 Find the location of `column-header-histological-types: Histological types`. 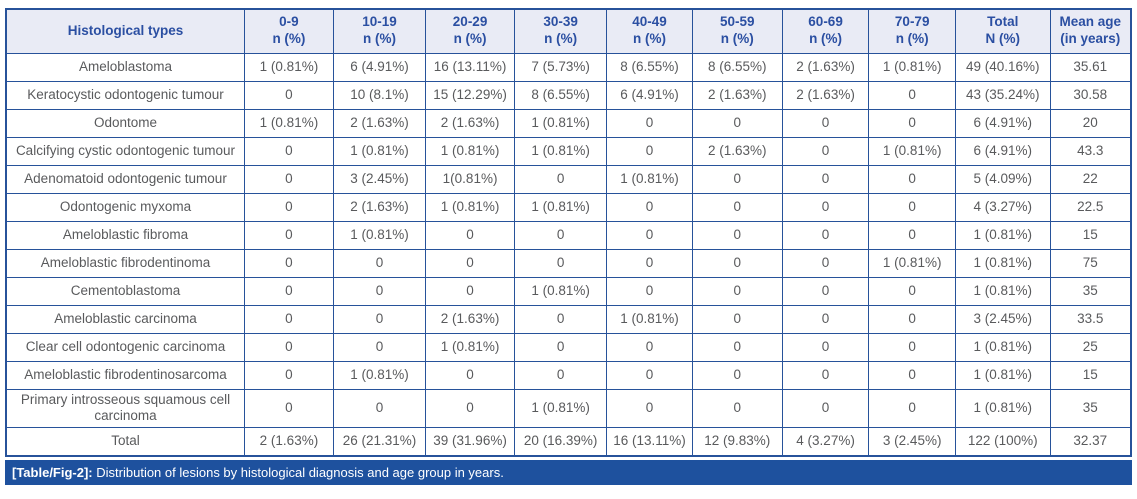

column-header-histological-types: Histological types is located at coordinates (125, 31).